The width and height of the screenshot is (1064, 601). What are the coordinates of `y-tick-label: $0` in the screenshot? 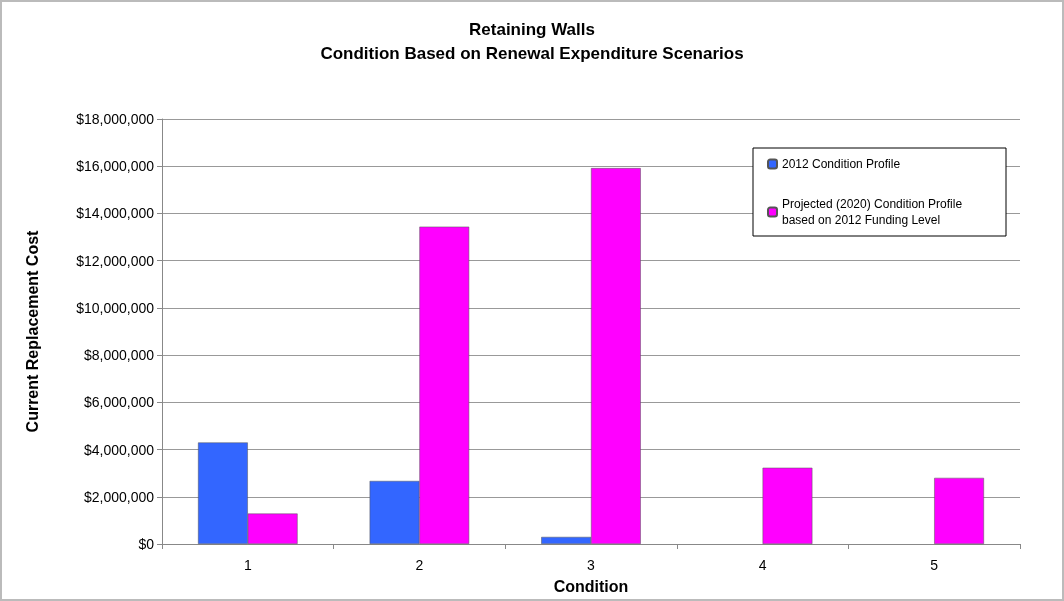 It's located at (146, 544).